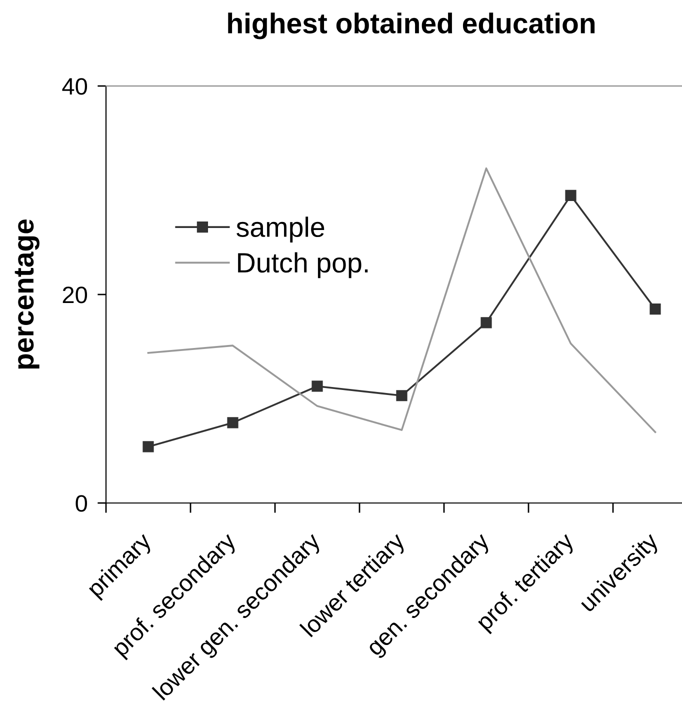 The width and height of the screenshot is (682, 707). What do you see at coordinates (303, 265) in the screenshot?
I see `legend-label: Dutch pop.` at bounding box center [303, 265].